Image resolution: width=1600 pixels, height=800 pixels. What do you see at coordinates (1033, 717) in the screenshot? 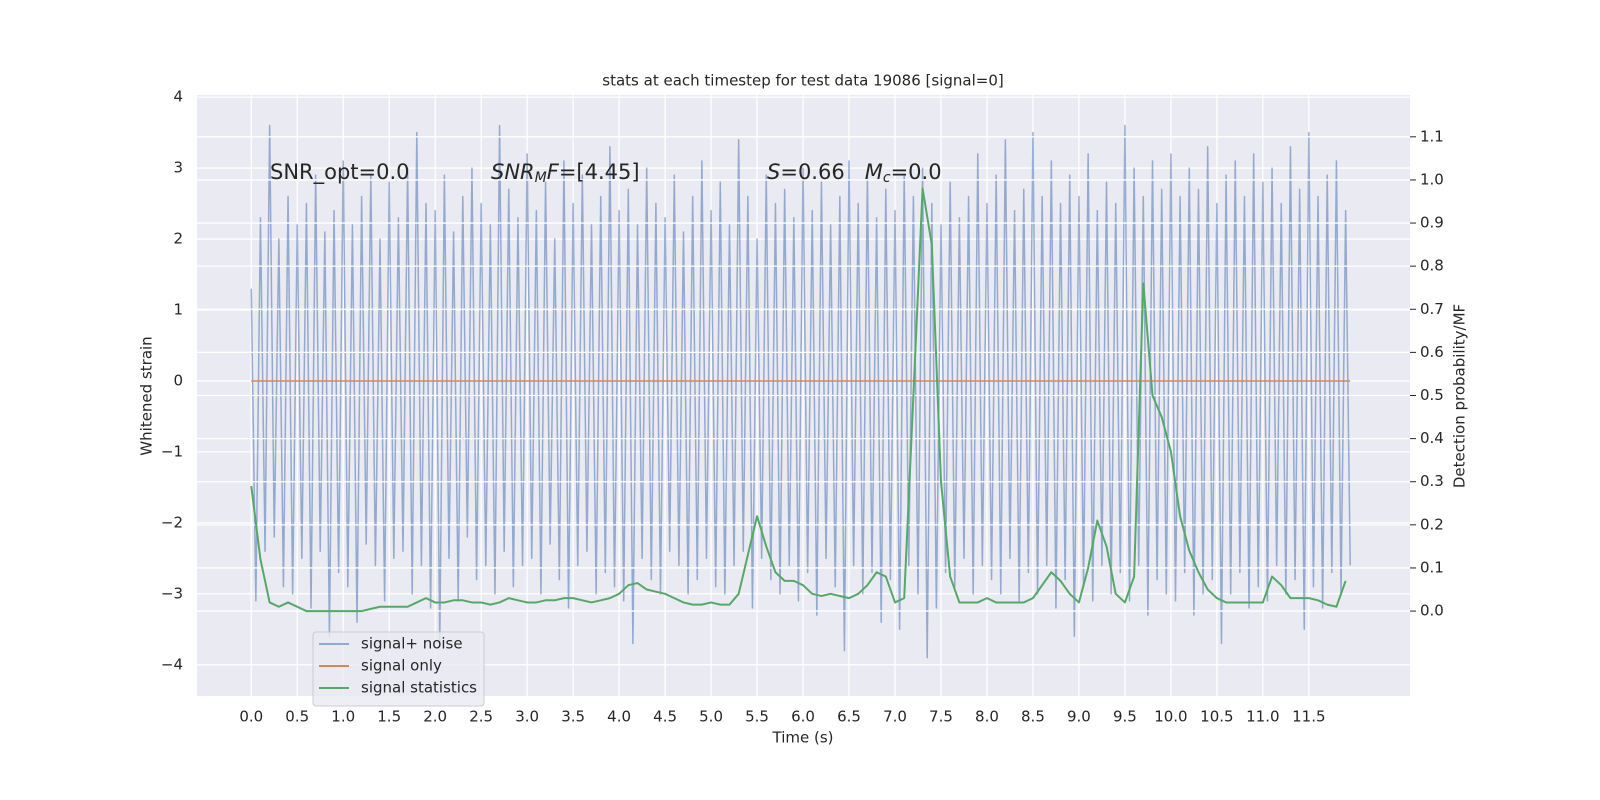
I see `x-tick-label: 8.5` at bounding box center [1033, 717].